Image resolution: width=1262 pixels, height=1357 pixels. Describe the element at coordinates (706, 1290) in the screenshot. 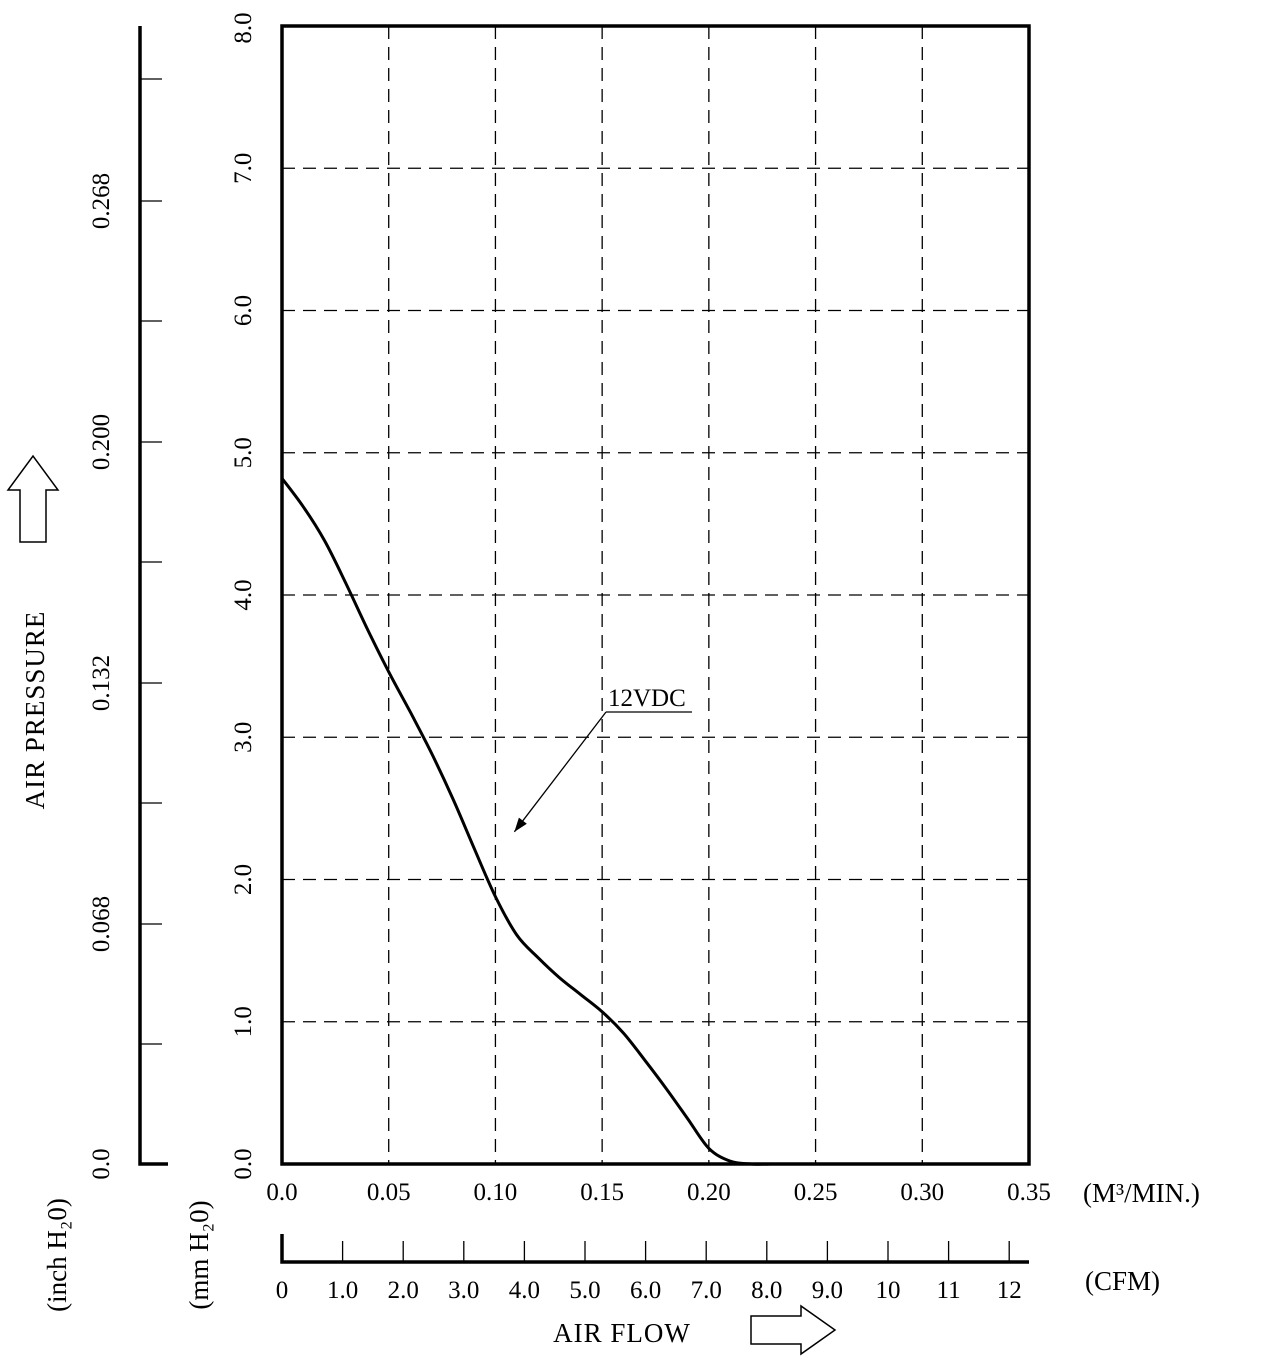

I see `cfm-tick-label: 7.0` at that location.